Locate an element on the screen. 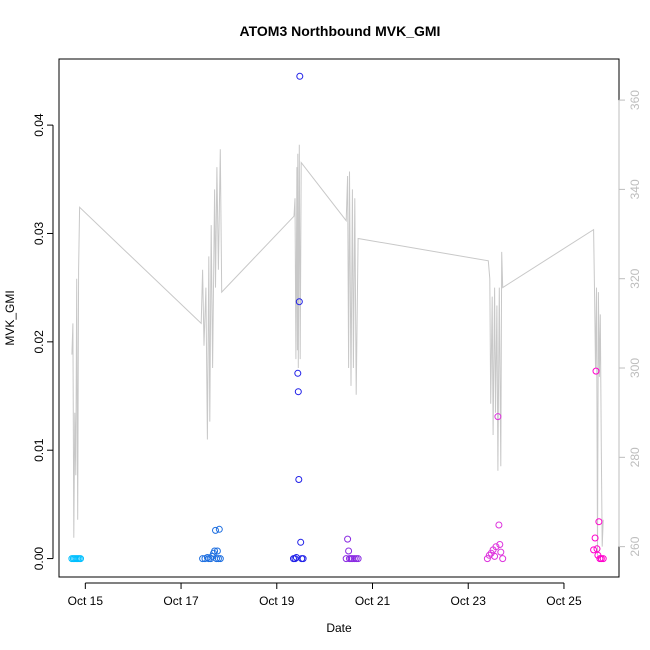  y2-tick-label: 360 is located at coordinates (635, 100).